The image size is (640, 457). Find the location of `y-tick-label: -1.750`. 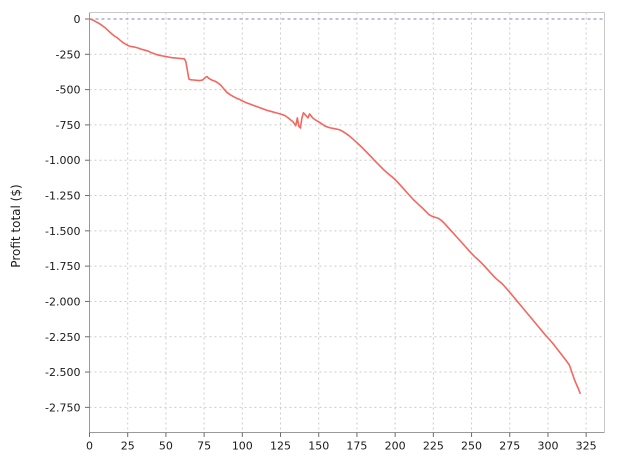

y-tick-label: -1.750 is located at coordinates (62, 266).